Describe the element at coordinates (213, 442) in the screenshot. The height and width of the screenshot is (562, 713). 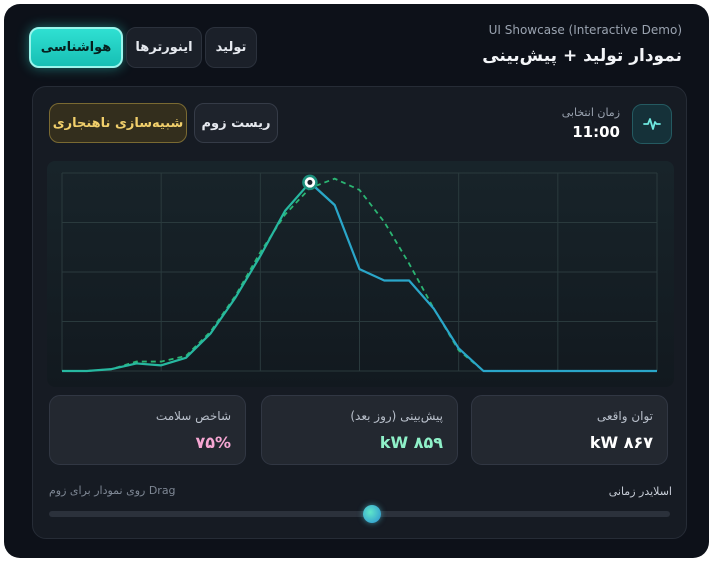
I see `stat-value-health: ۷۵%` at that location.